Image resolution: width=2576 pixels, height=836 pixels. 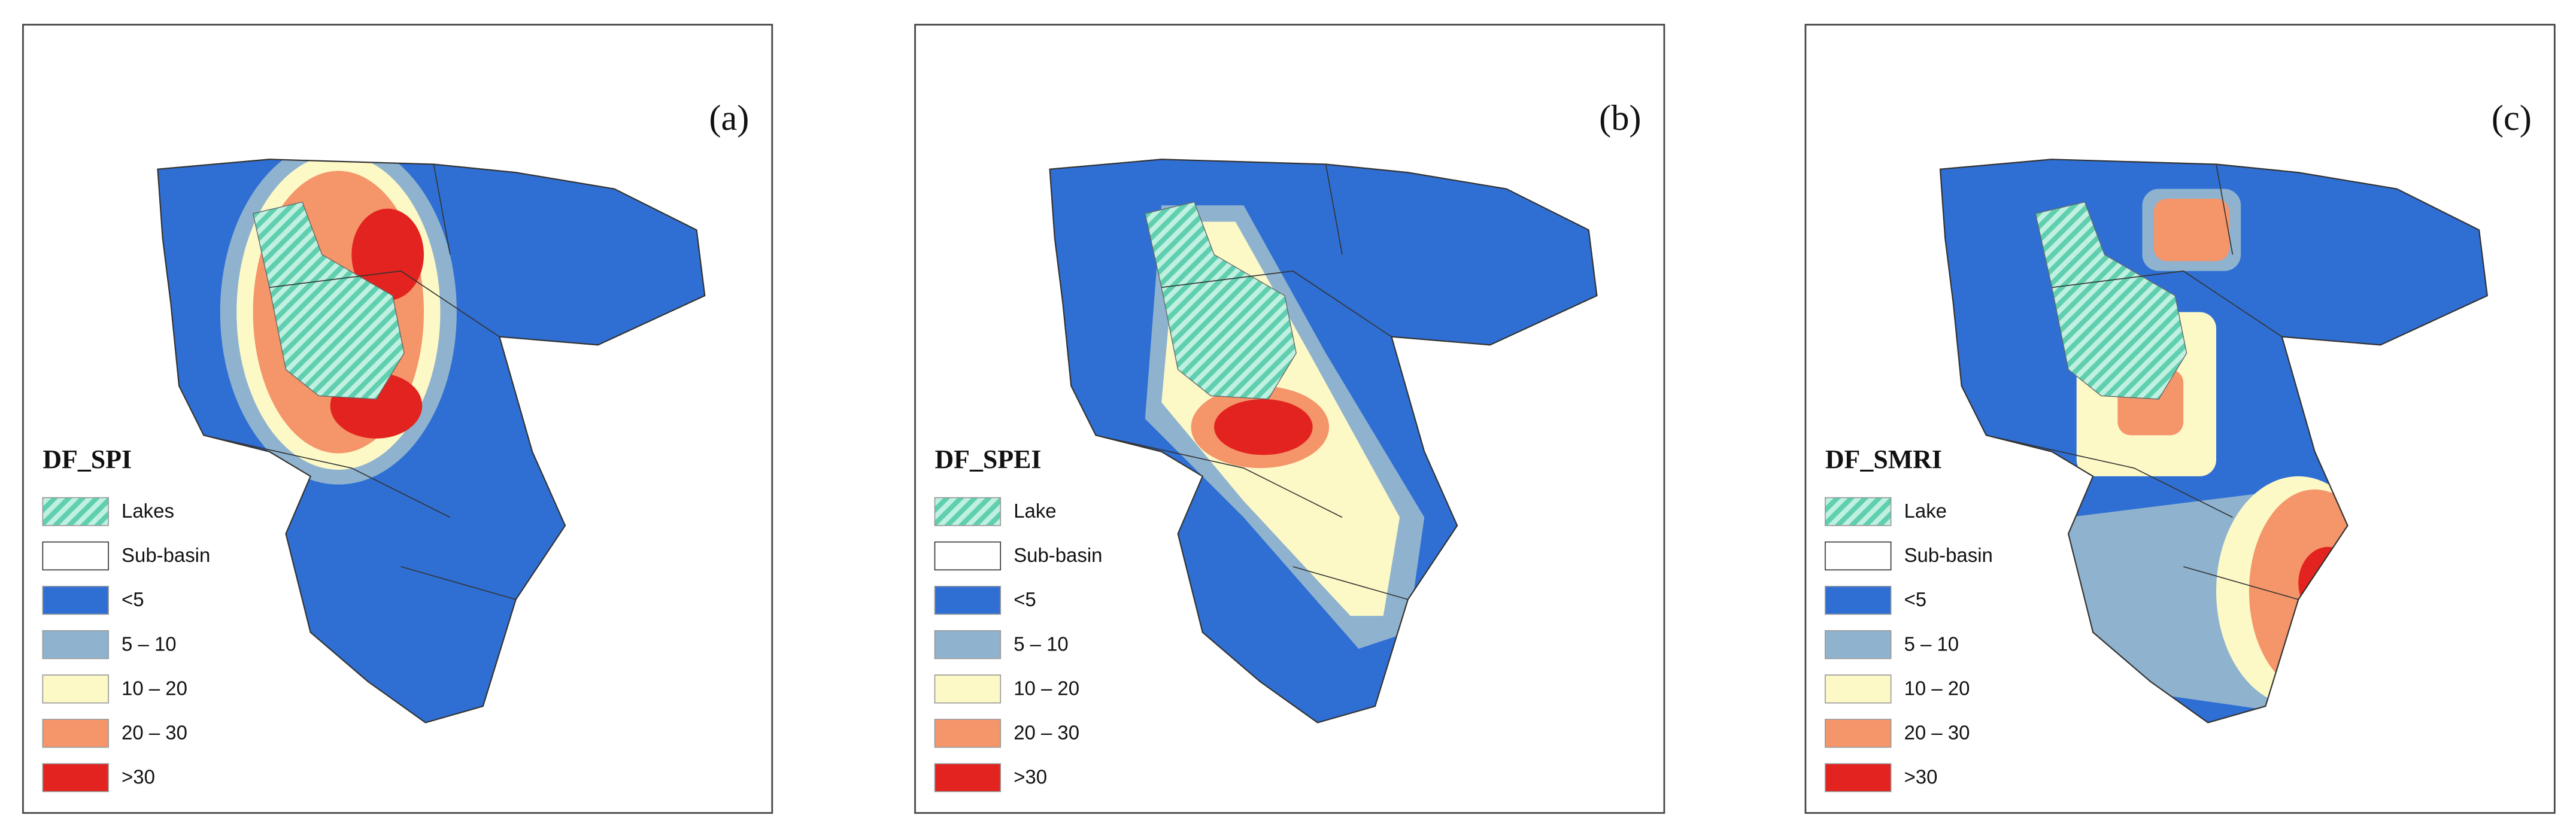 I want to click on legend-label: Lakes, so click(x=148, y=511).